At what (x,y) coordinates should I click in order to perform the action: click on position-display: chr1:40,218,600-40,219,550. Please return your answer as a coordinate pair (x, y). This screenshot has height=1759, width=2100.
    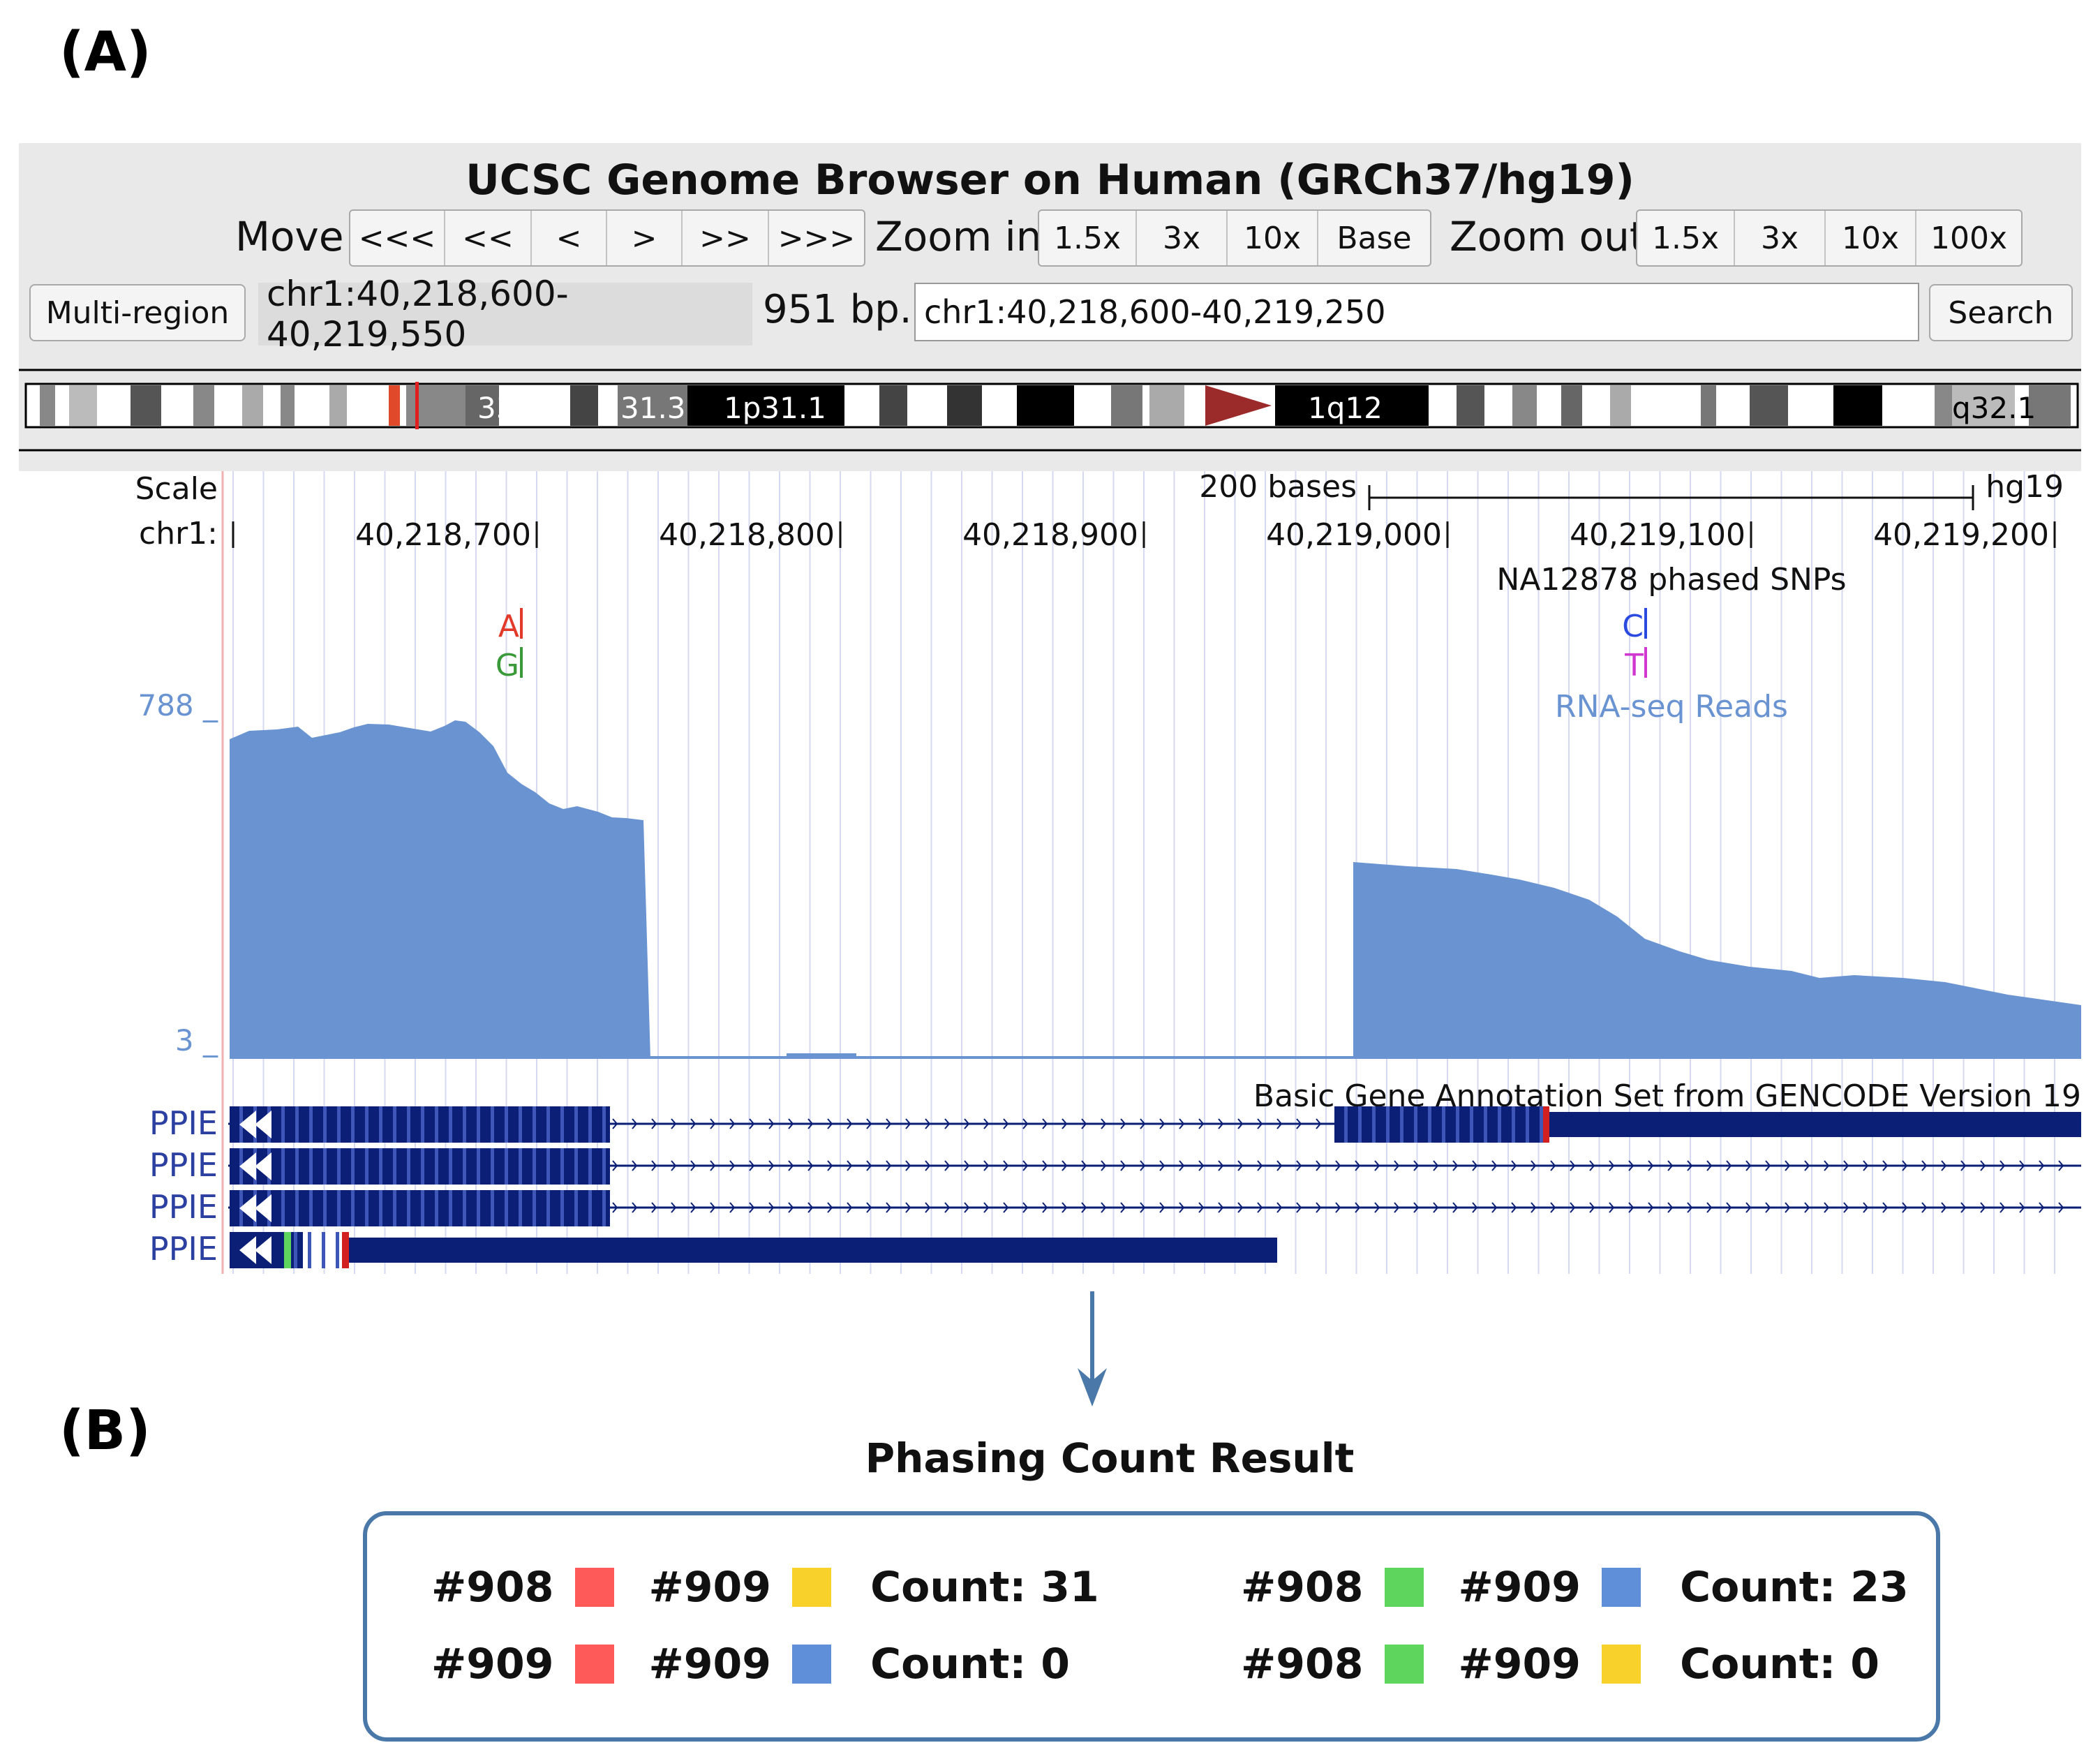
    Looking at the image, I should click on (505, 314).